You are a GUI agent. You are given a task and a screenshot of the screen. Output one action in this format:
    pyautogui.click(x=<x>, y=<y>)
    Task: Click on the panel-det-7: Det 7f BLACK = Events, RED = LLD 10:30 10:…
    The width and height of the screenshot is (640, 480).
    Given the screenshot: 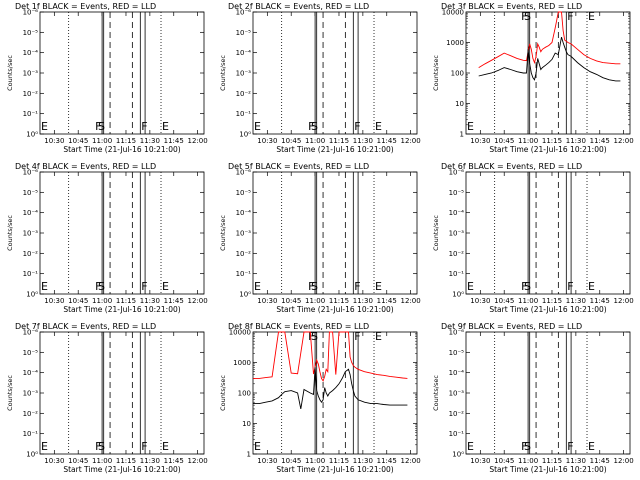 What is the action you would take?
    pyautogui.click(x=107, y=398)
    